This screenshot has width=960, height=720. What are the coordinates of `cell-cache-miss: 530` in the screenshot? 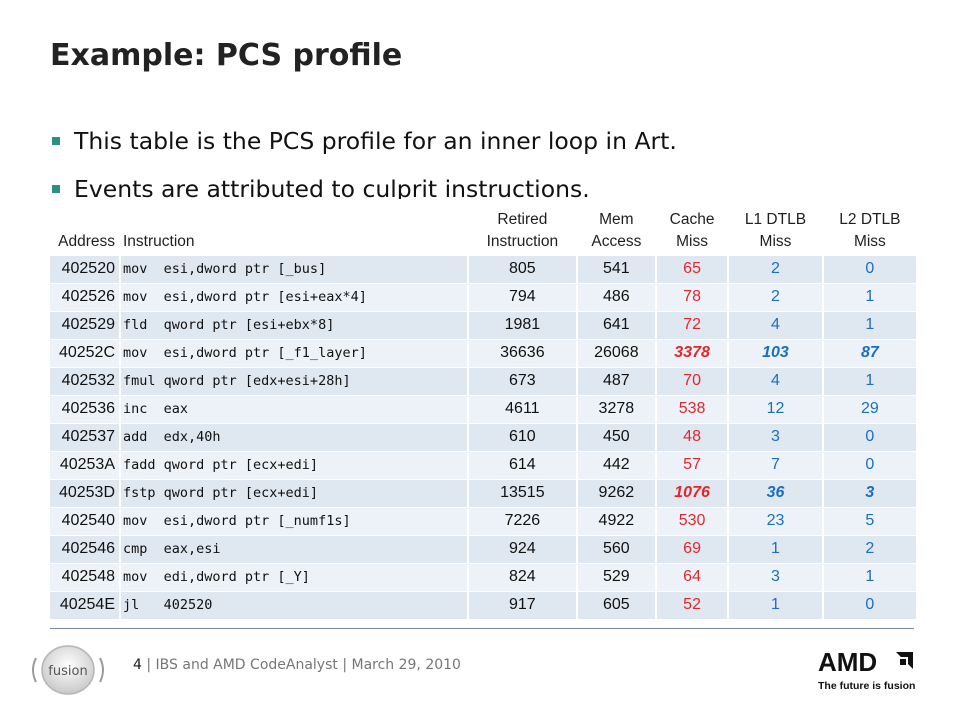 It's located at (692, 521).